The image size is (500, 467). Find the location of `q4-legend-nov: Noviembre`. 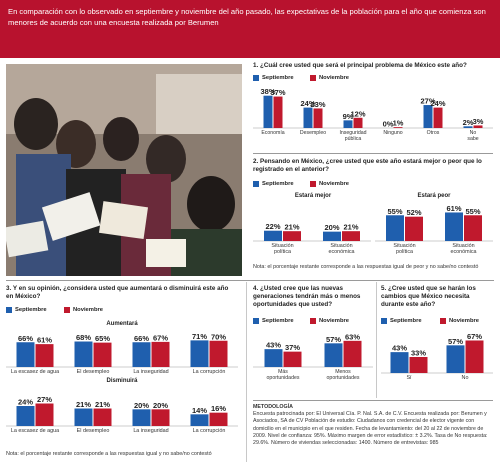

q4-legend-nov: Noviembre is located at coordinates (329, 321).